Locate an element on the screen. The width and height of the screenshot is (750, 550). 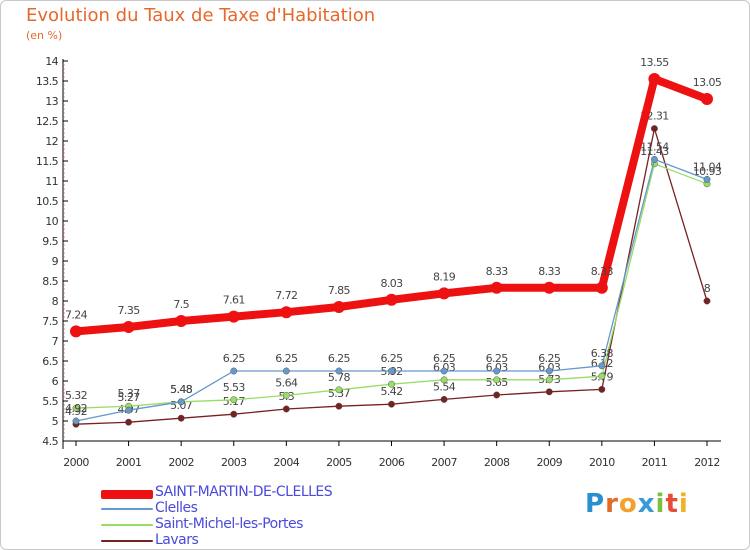
data-label: 5.64 is located at coordinates (286, 382).